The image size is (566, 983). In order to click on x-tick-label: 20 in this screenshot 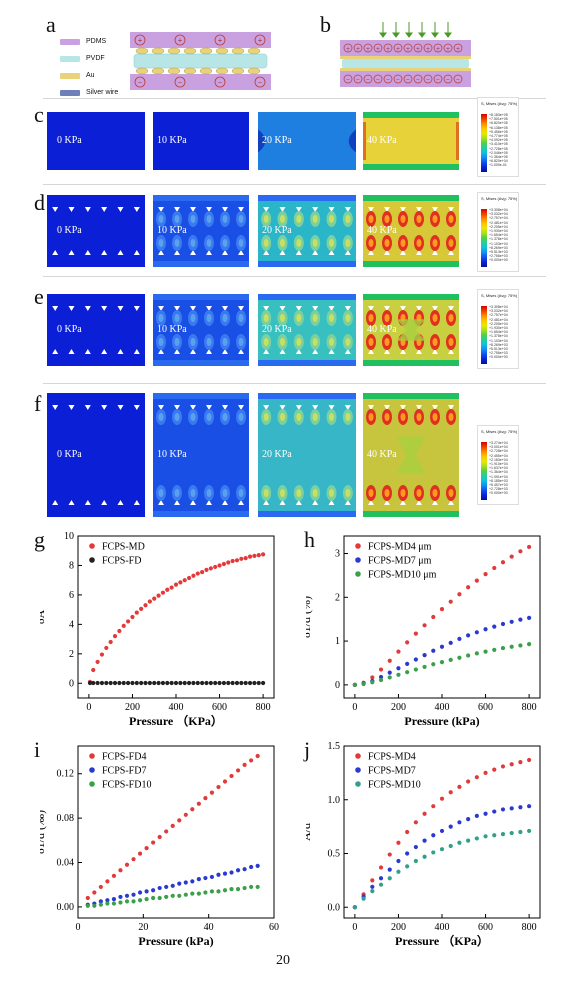, I will do `click(143, 927)`.